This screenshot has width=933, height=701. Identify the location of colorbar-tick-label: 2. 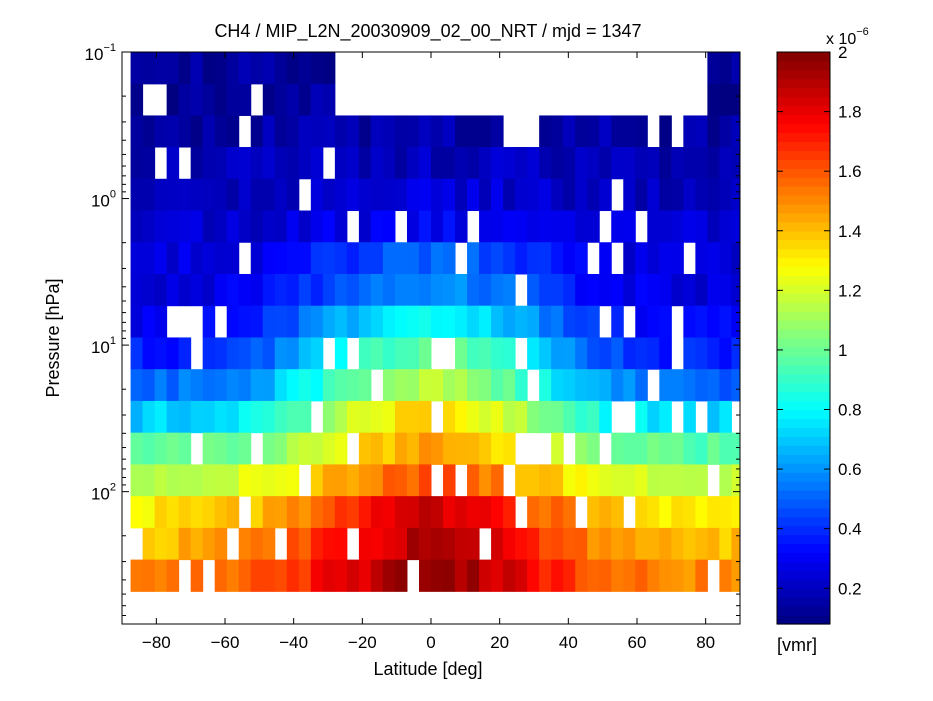
(842, 52).